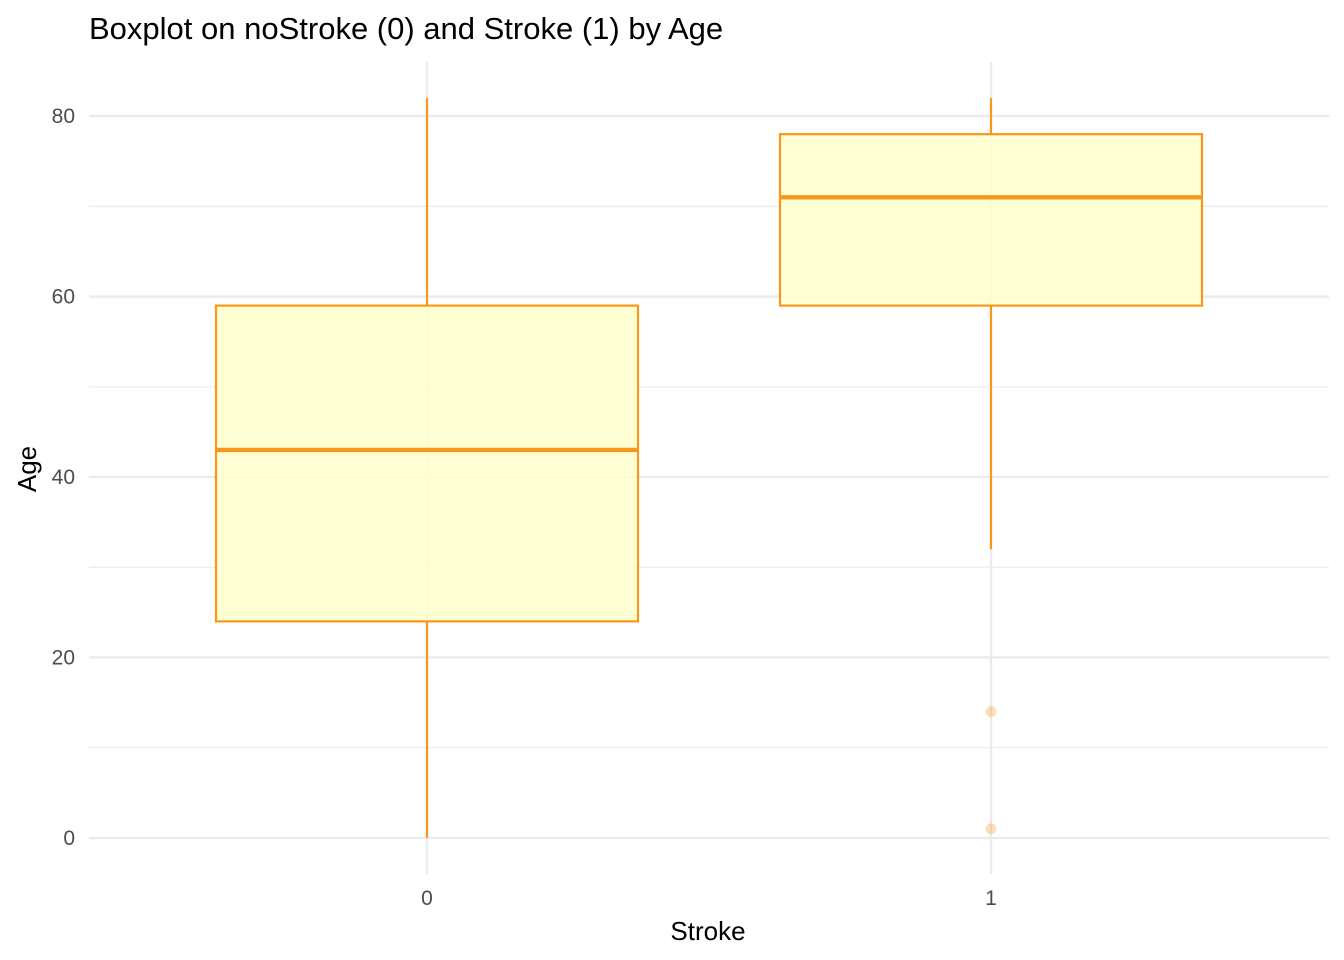 This screenshot has height=960, width=1344. I want to click on y-axis-ticks: 0 20 40 60 80, so click(63, 477).